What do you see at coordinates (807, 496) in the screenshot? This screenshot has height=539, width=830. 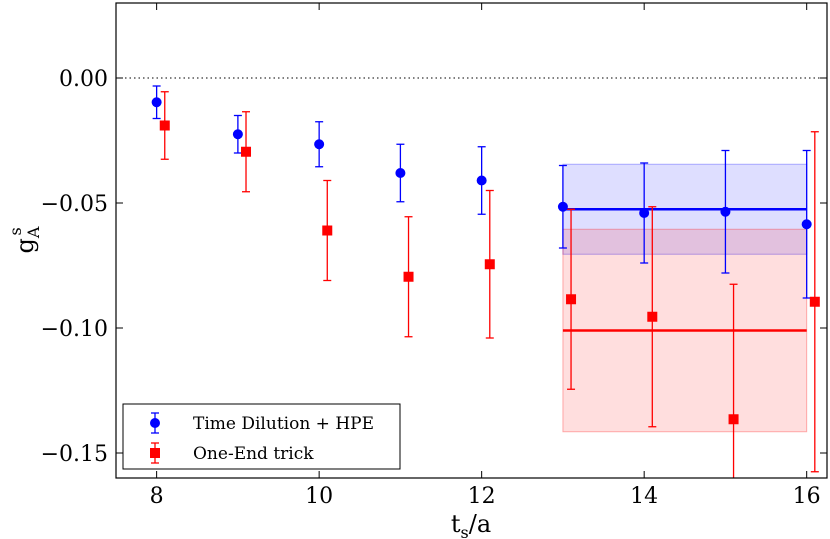 I see `x-tick-label-4: 16` at bounding box center [807, 496].